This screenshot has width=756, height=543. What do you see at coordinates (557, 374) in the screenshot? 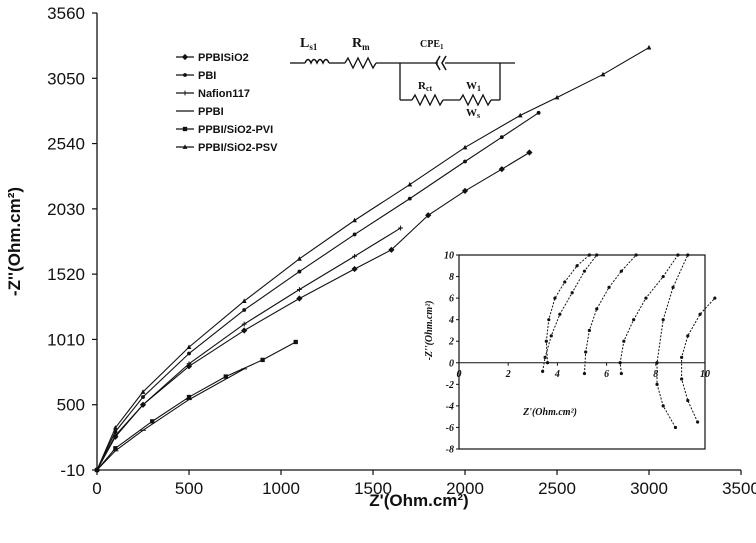
I see `inset-x-tick-label: 4` at bounding box center [557, 374].